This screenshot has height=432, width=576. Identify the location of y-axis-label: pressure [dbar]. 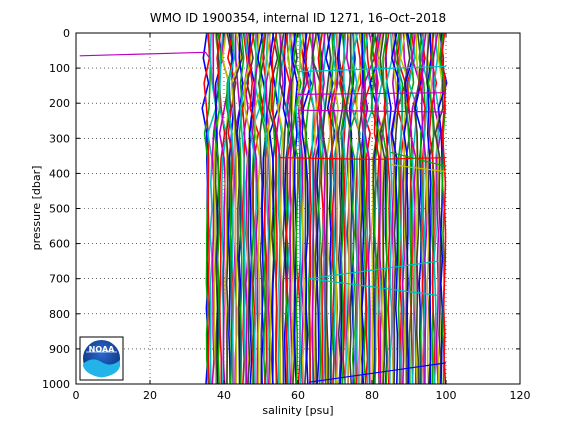
(36, 208).